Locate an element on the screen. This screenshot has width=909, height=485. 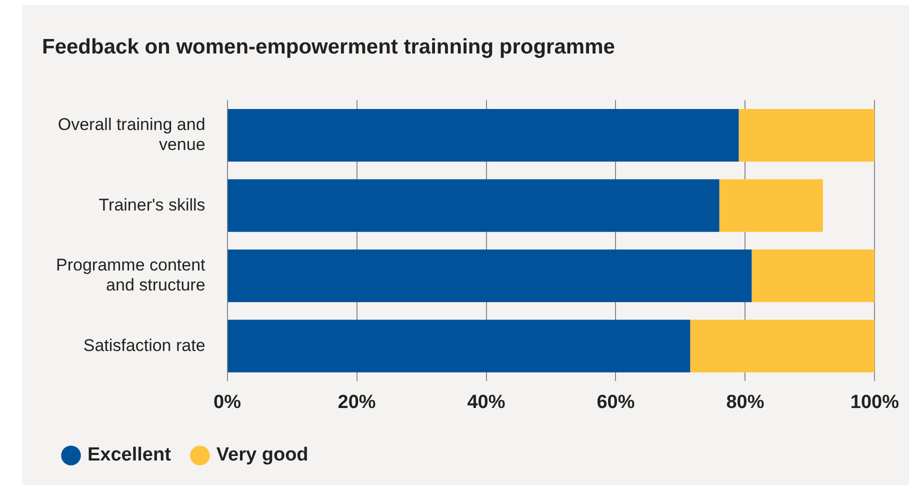
x-tick-label: 20% is located at coordinates (357, 402).